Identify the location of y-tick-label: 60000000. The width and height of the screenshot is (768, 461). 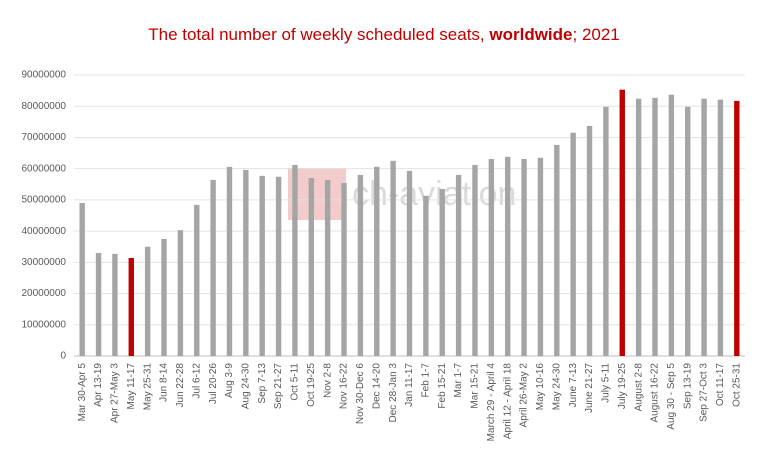
(44, 168).